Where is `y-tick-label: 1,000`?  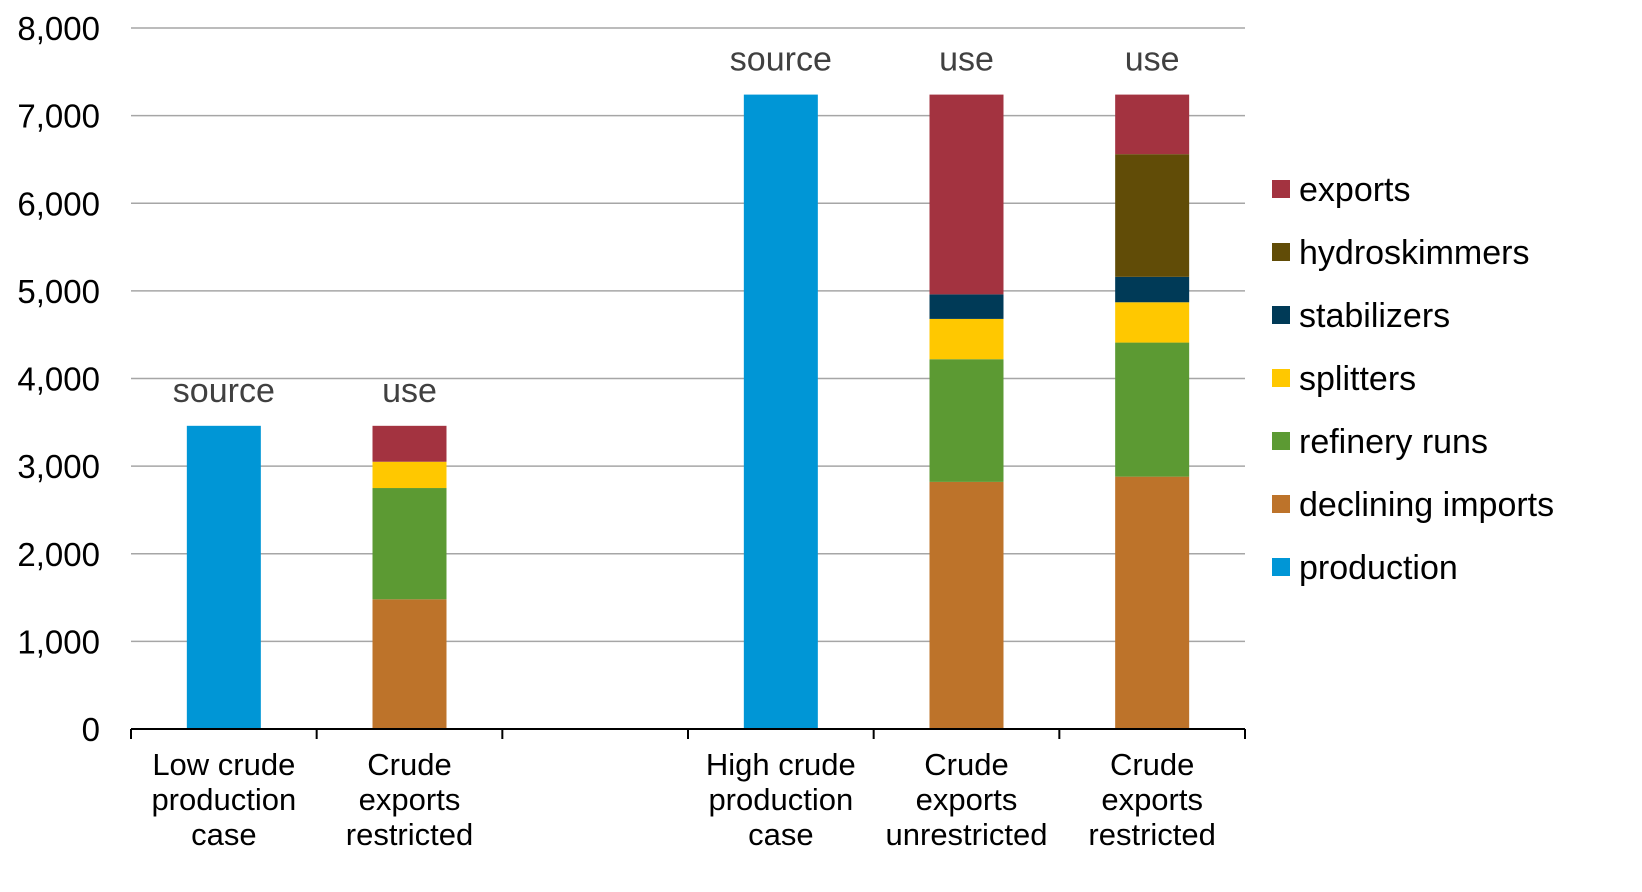
y-tick-label: 1,000 is located at coordinates (58, 641).